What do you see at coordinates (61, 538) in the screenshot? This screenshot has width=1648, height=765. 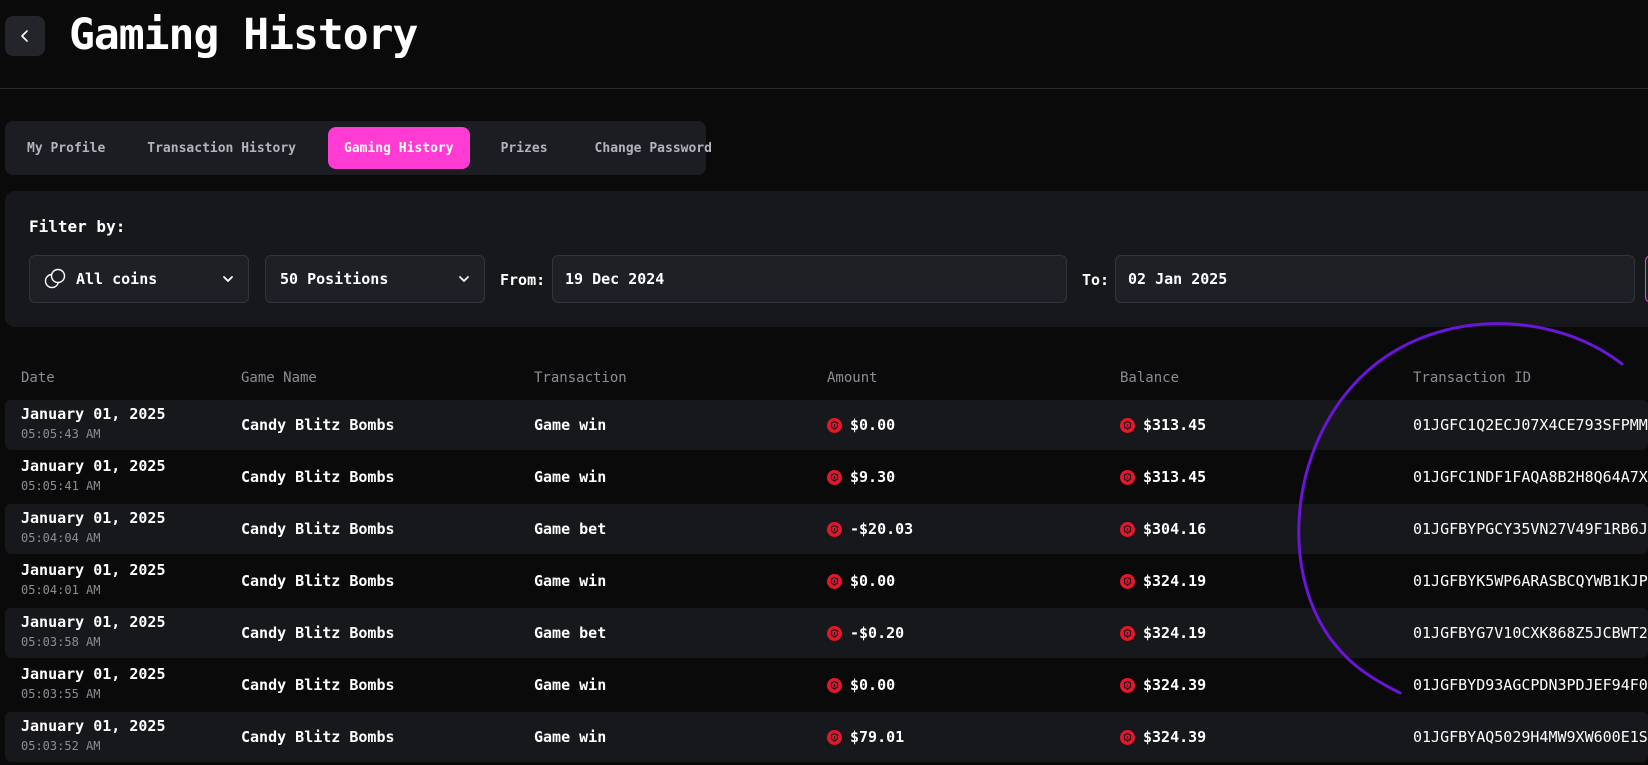 I see `row-time: 05:04:04 AM` at bounding box center [61, 538].